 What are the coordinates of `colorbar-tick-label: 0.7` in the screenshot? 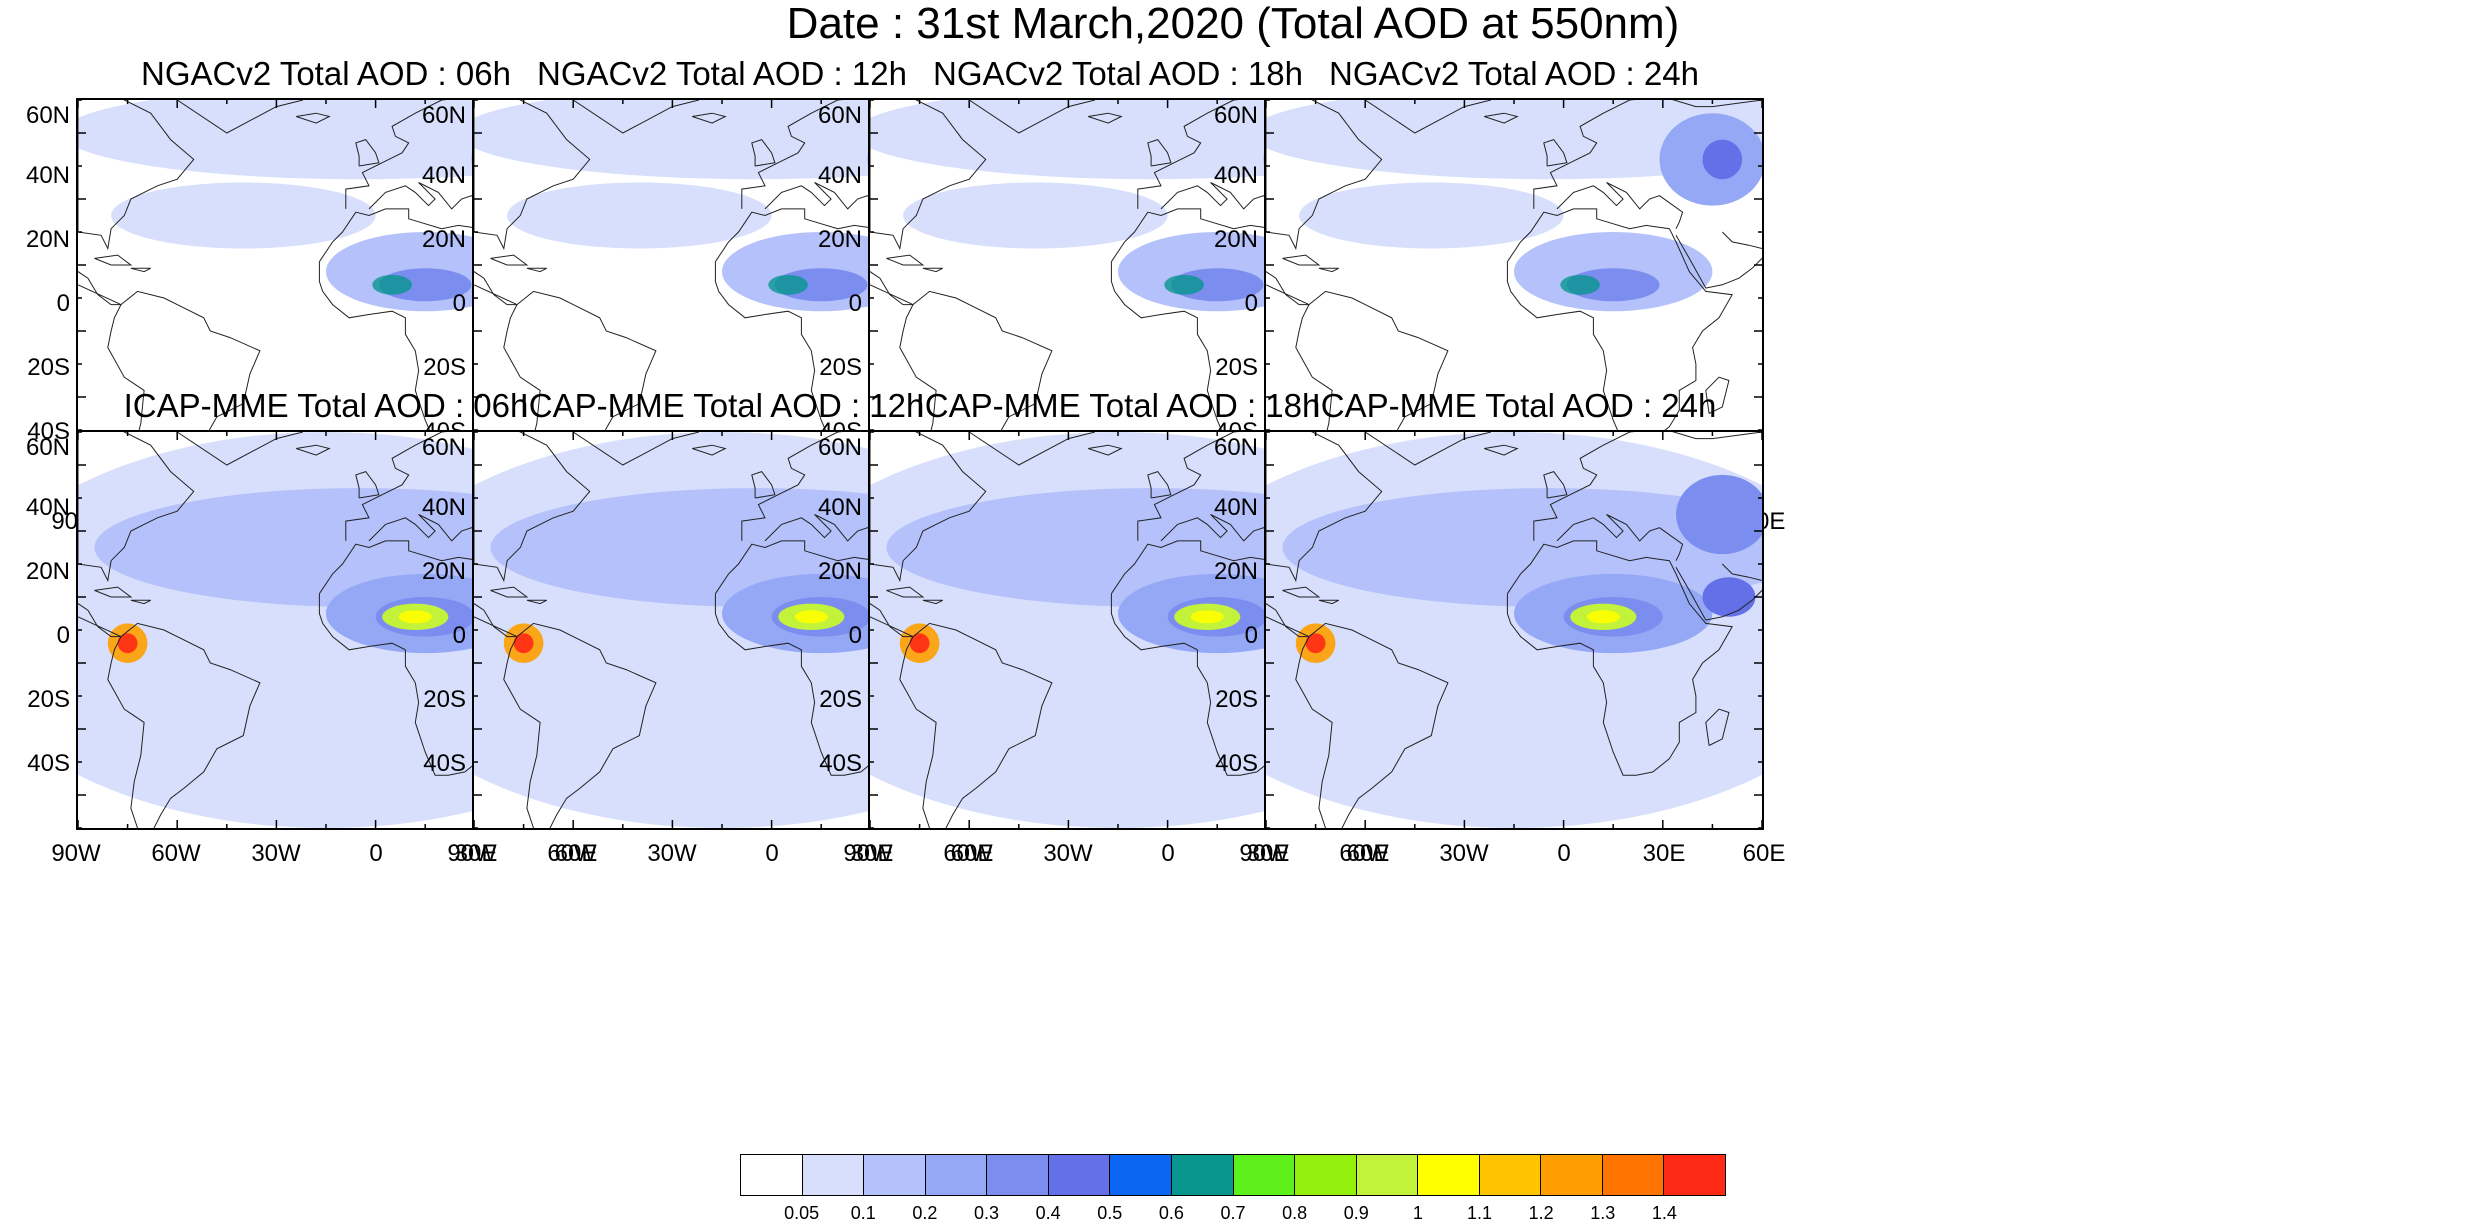 It's located at (1233, 1213).